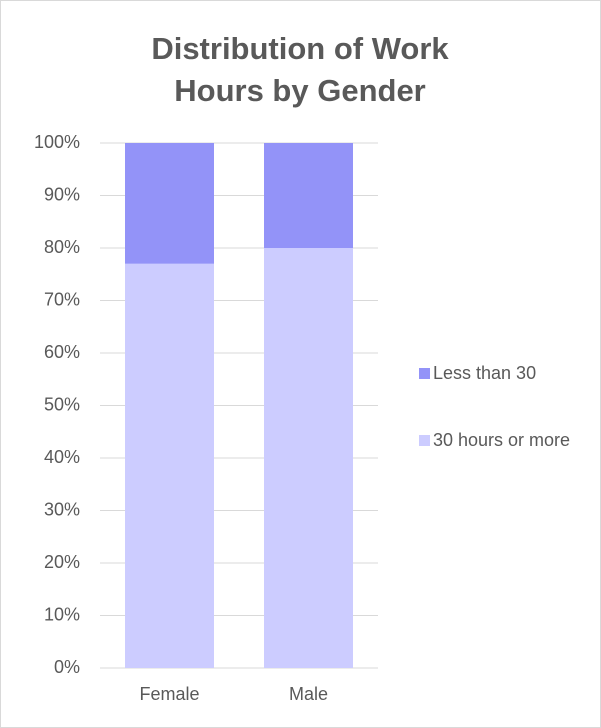 This screenshot has height=728, width=601. What do you see at coordinates (62, 457) in the screenshot?
I see `y-tick-label: 40%` at bounding box center [62, 457].